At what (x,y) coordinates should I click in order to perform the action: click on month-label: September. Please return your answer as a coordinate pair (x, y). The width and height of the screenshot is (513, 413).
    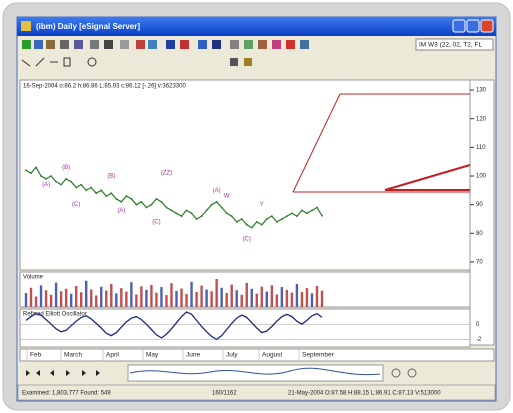
    Looking at the image, I should click on (318, 355).